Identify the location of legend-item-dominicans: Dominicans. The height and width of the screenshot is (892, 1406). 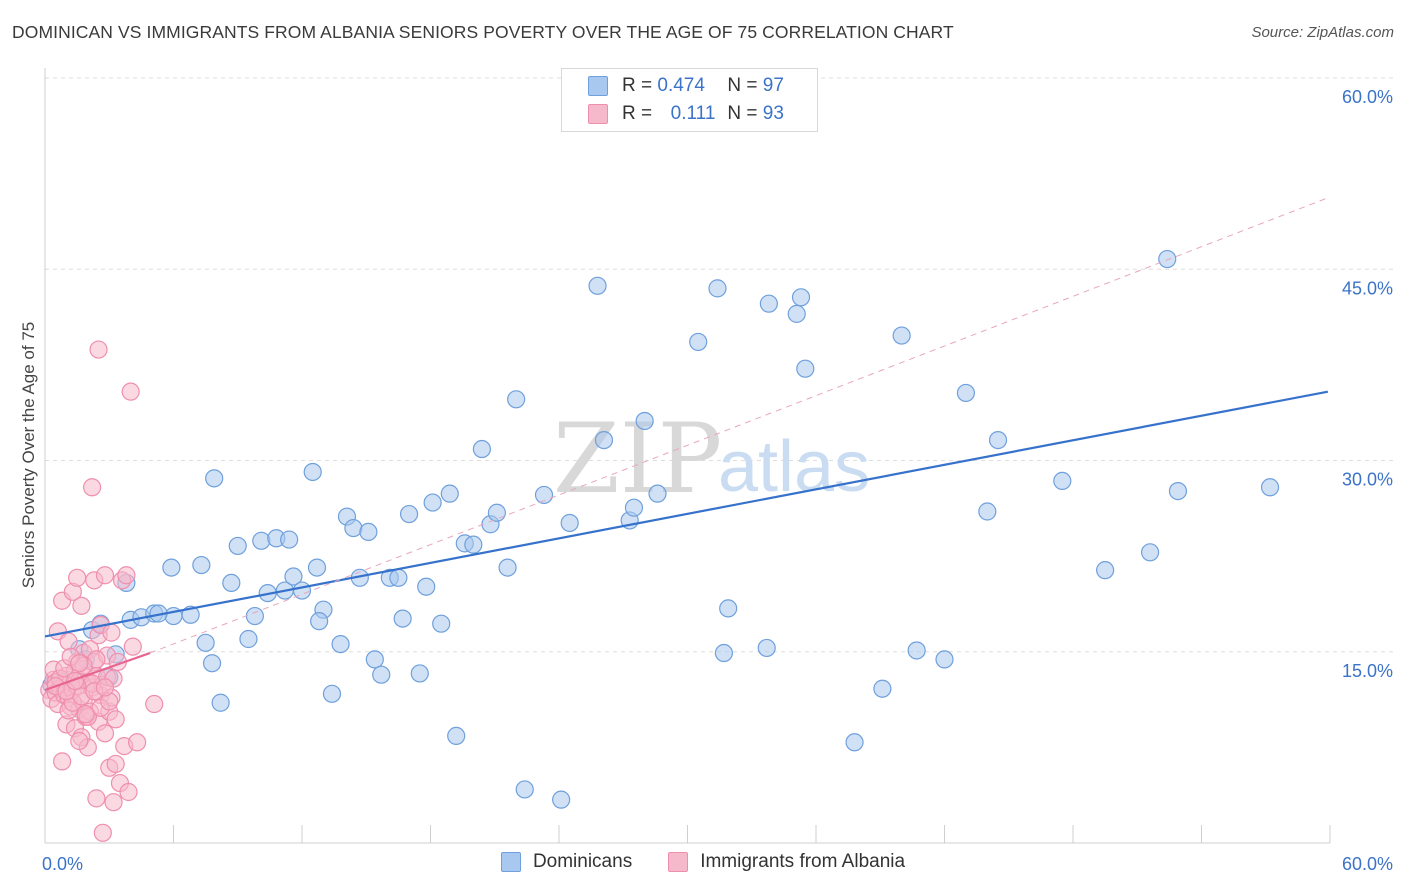
(566, 862).